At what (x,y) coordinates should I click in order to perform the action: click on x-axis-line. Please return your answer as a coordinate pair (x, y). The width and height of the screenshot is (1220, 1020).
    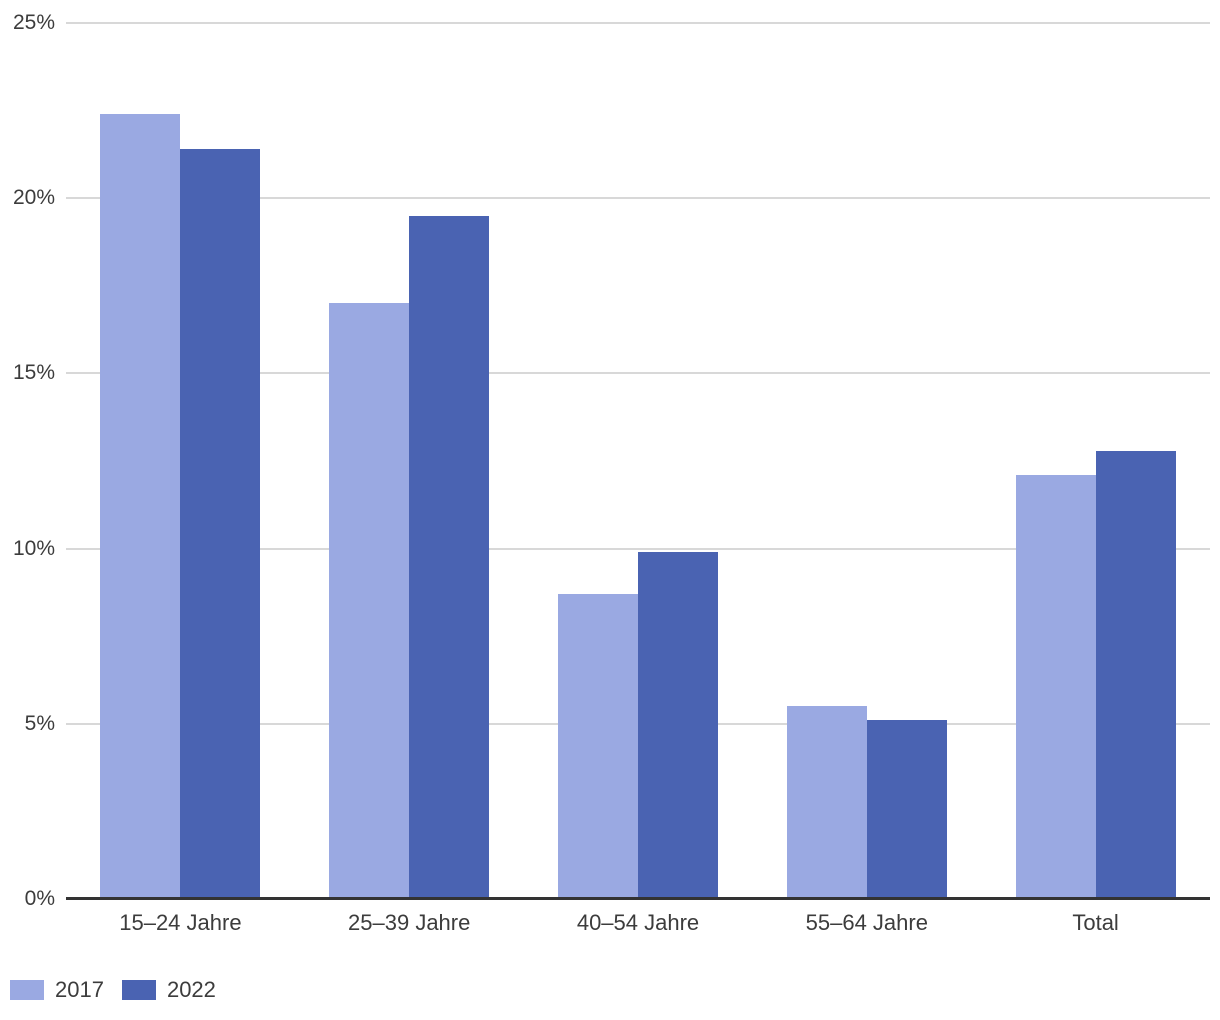
    Looking at the image, I should click on (638, 898).